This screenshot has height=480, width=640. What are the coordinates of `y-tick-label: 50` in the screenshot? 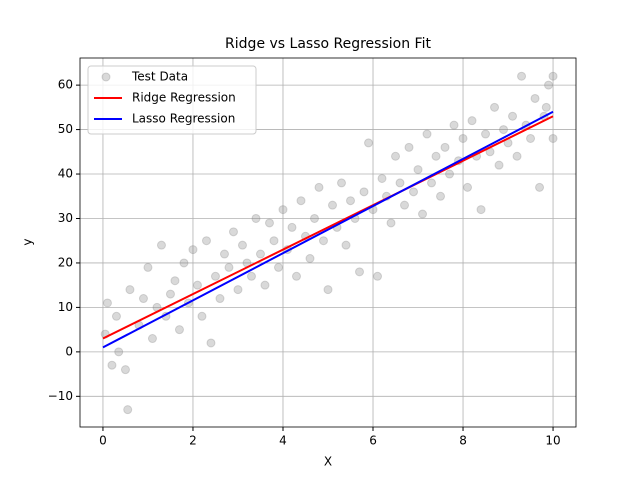 It's located at (65, 129).